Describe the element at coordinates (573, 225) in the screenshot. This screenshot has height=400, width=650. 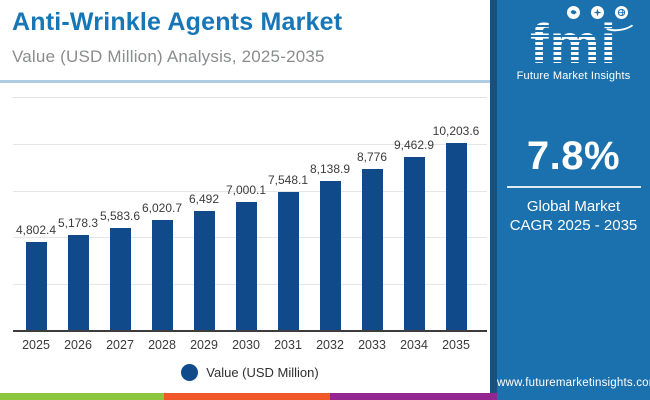
I see `cagr-label-line2: CAGR 2025 - 2035` at that location.